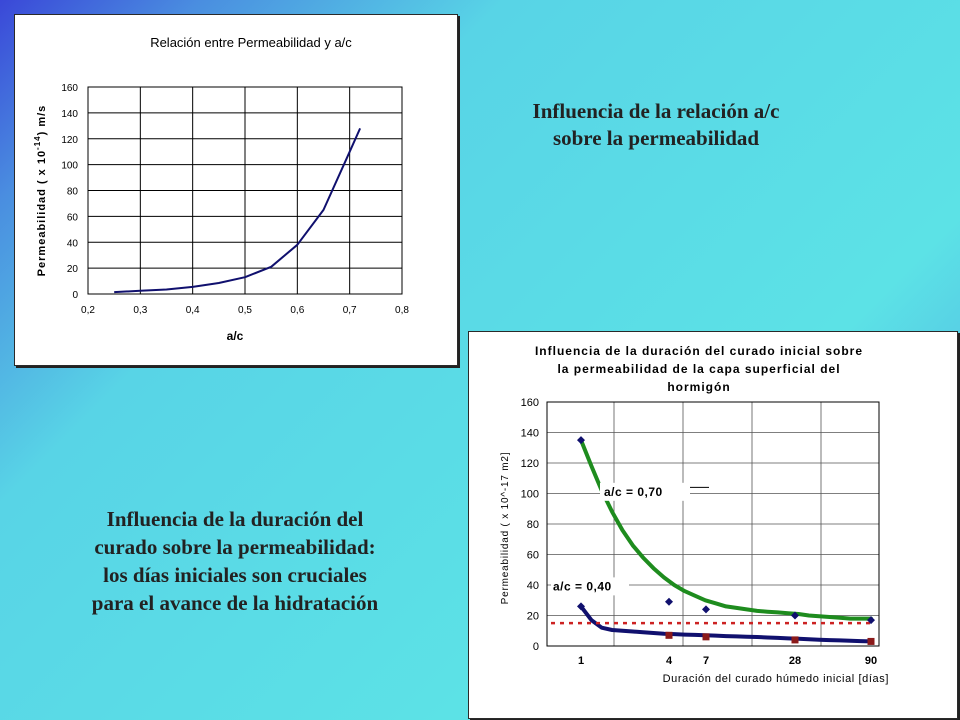 Image resolution: width=960 pixels, height=720 pixels. Describe the element at coordinates (40, 191) in the screenshot. I see `y-axis-label: Permeabilidad ( x 10-14) m/s` at that location.